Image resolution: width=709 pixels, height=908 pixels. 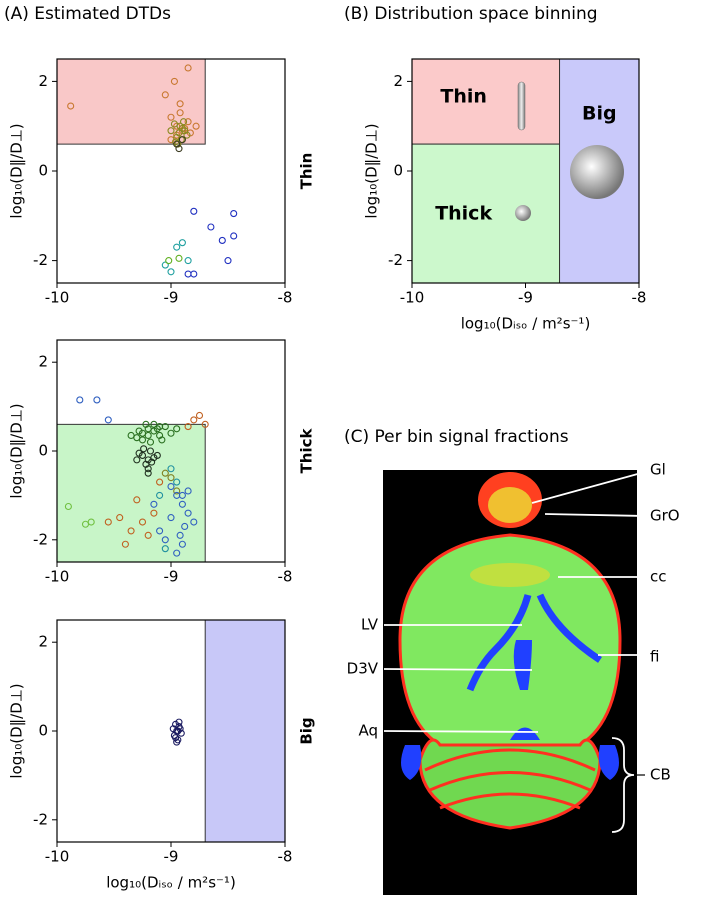 I want to click on bin-label: Big, so click(x=599, y=114).